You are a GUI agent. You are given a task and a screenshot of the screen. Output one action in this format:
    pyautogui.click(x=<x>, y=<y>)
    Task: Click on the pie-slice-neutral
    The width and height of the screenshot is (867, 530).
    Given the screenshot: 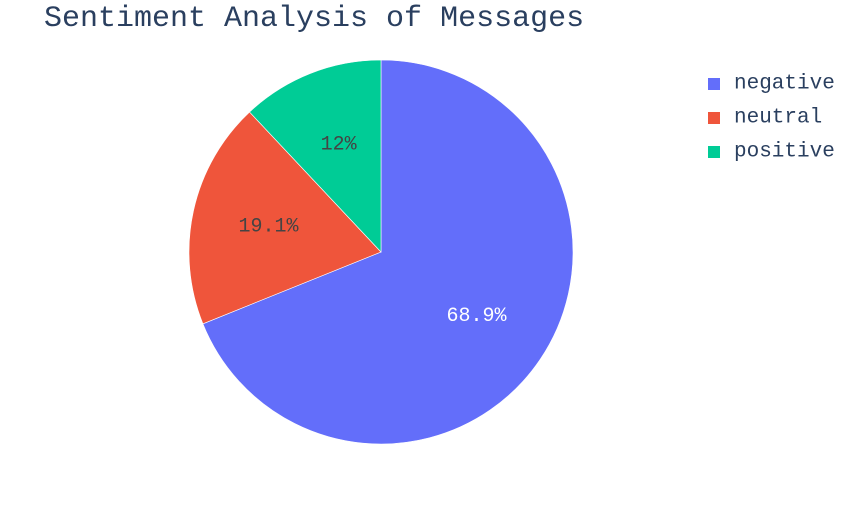 What is the action you would take?
    pyautogui.click(x=285, y=218)
    